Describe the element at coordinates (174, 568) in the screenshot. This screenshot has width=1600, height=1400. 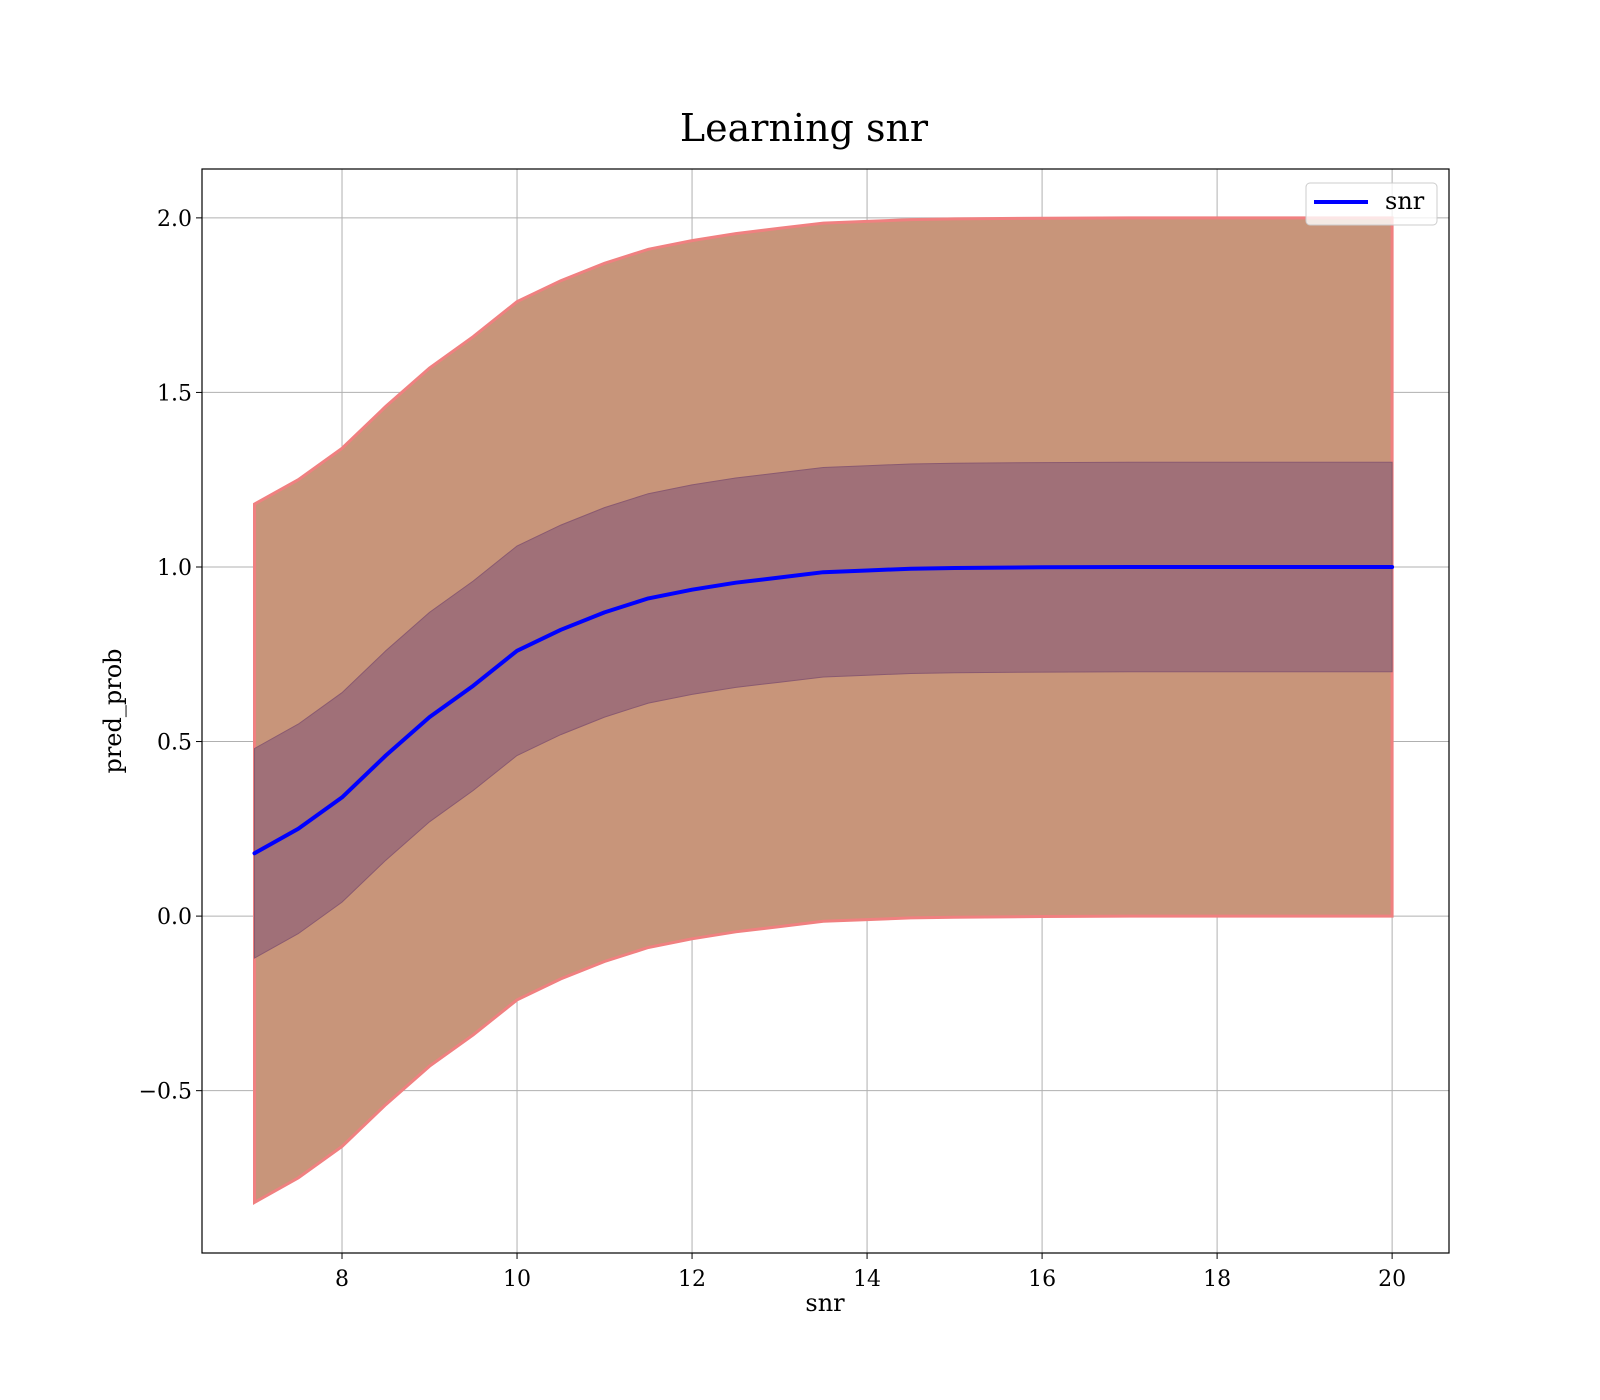
I see `y-tick-label: 1.0` at that location.